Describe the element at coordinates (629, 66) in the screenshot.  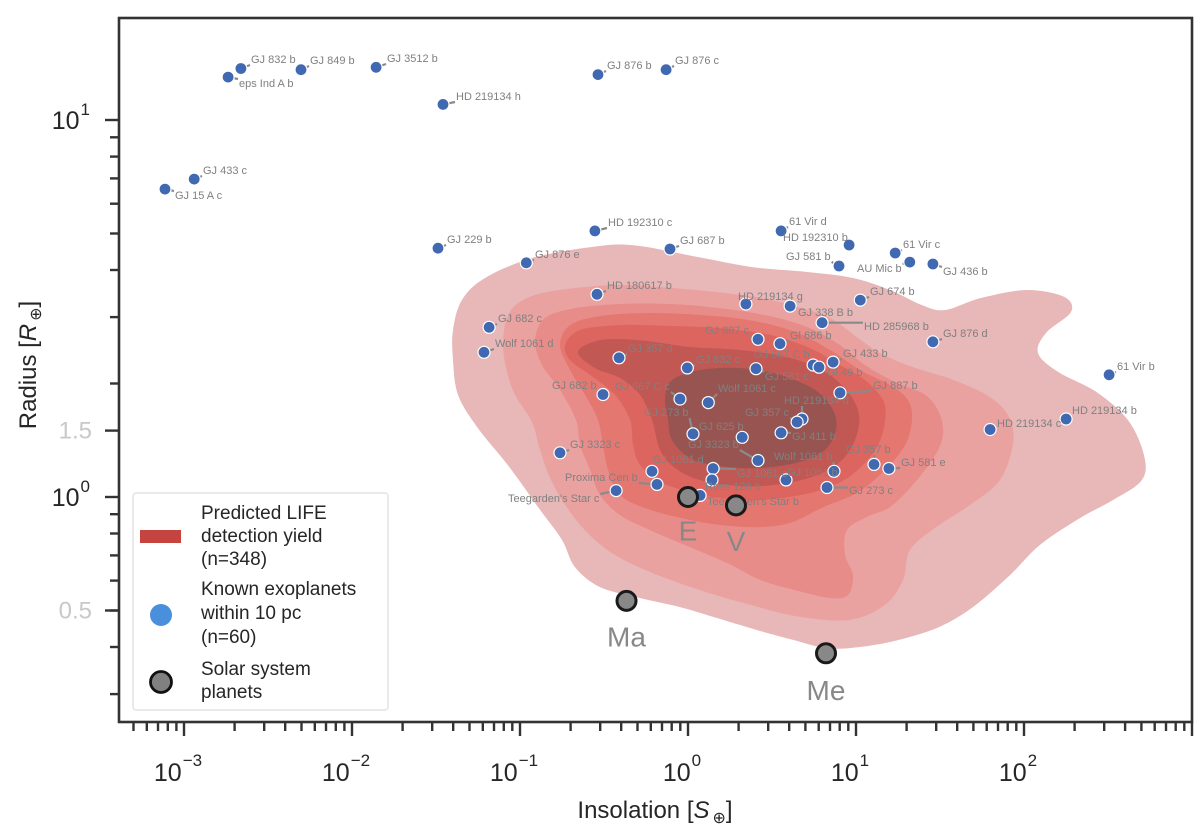
I see `exoplanet-label: GJ 876 b` at that location.